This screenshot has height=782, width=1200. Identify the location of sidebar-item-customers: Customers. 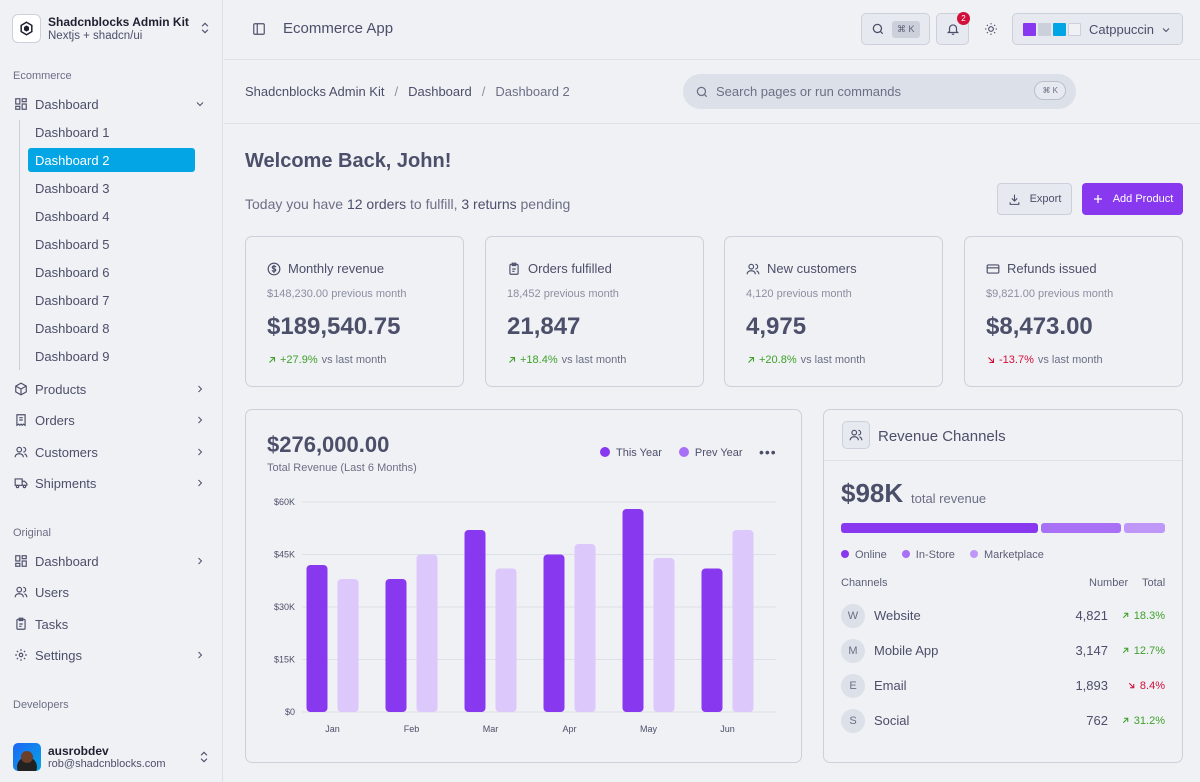
(112, 452).